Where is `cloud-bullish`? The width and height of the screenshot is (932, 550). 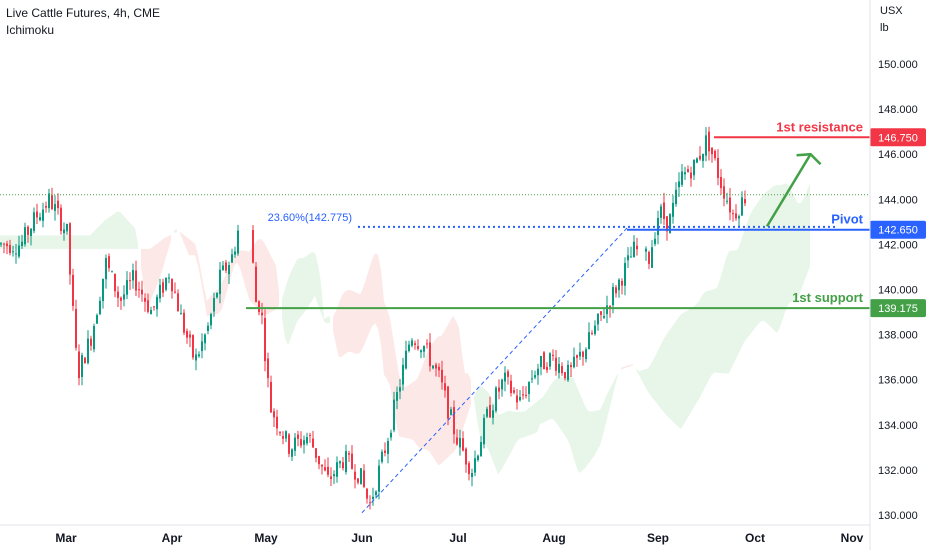
cloud-bullish is located at coordinates (546, 424).